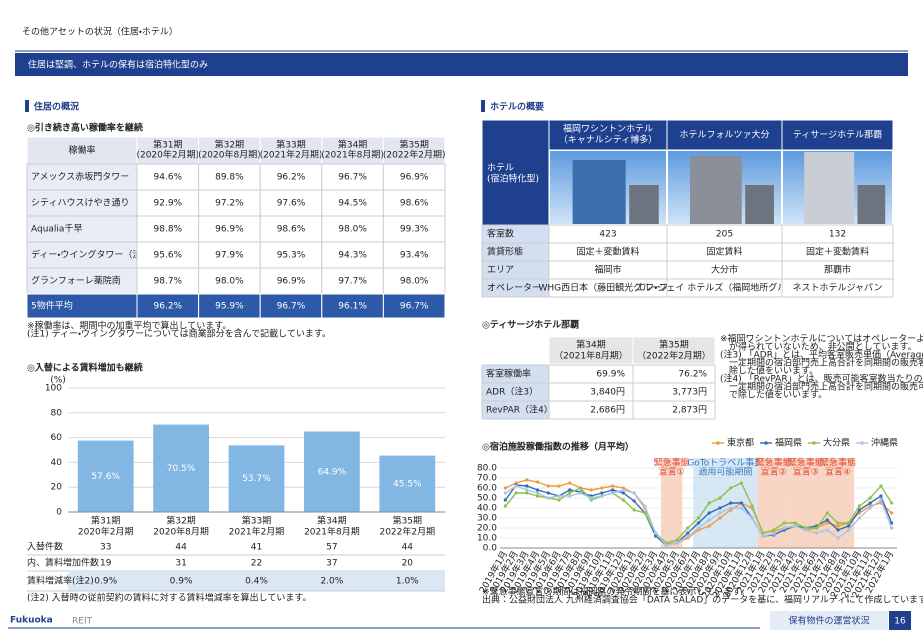  Describe the element at coordinates (63, 563) in the screenshot. I see `row-header: 内、賃料増加件数` at that location.